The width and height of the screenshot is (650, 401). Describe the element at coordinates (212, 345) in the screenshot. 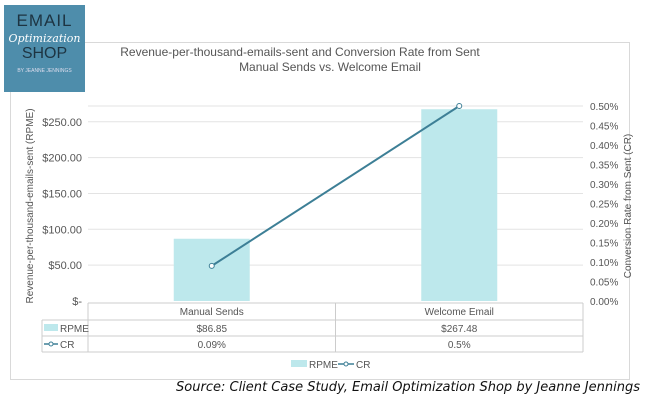

I see `table-cell: 0.09%` at that location.